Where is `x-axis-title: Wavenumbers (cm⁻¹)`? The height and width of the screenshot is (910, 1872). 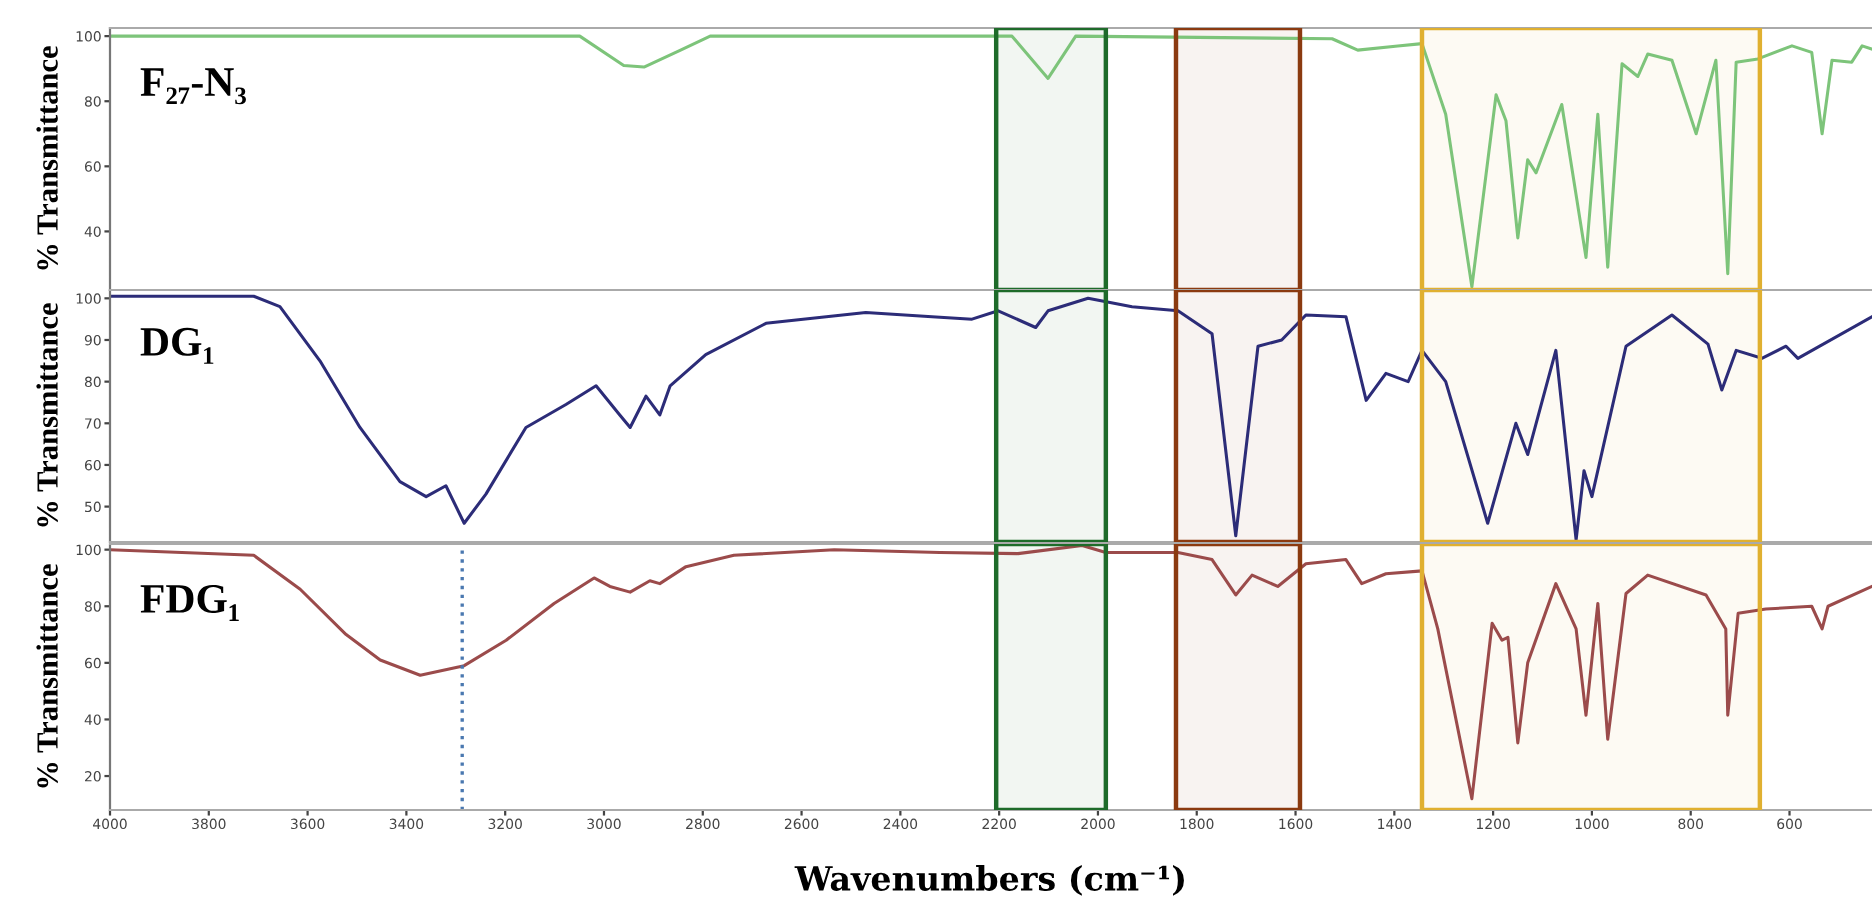 x-axis-title: Wavenumbers (cm⁻¹) is located at coordinates (989, 880).